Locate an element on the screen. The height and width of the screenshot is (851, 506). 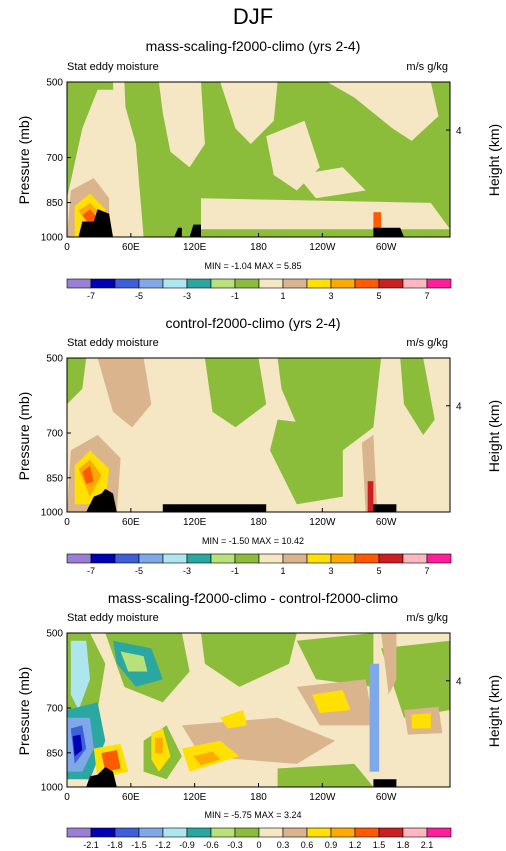
y-tick-label: 700 is located at coordinates (54, 158).